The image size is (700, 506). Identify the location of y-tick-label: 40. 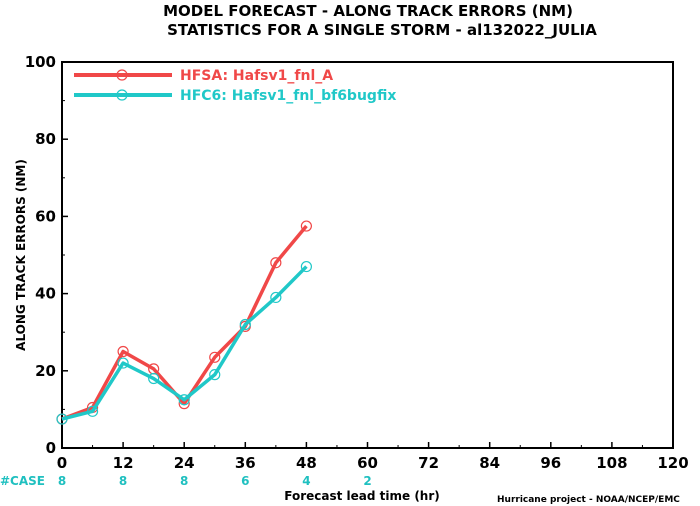
(45, 294).